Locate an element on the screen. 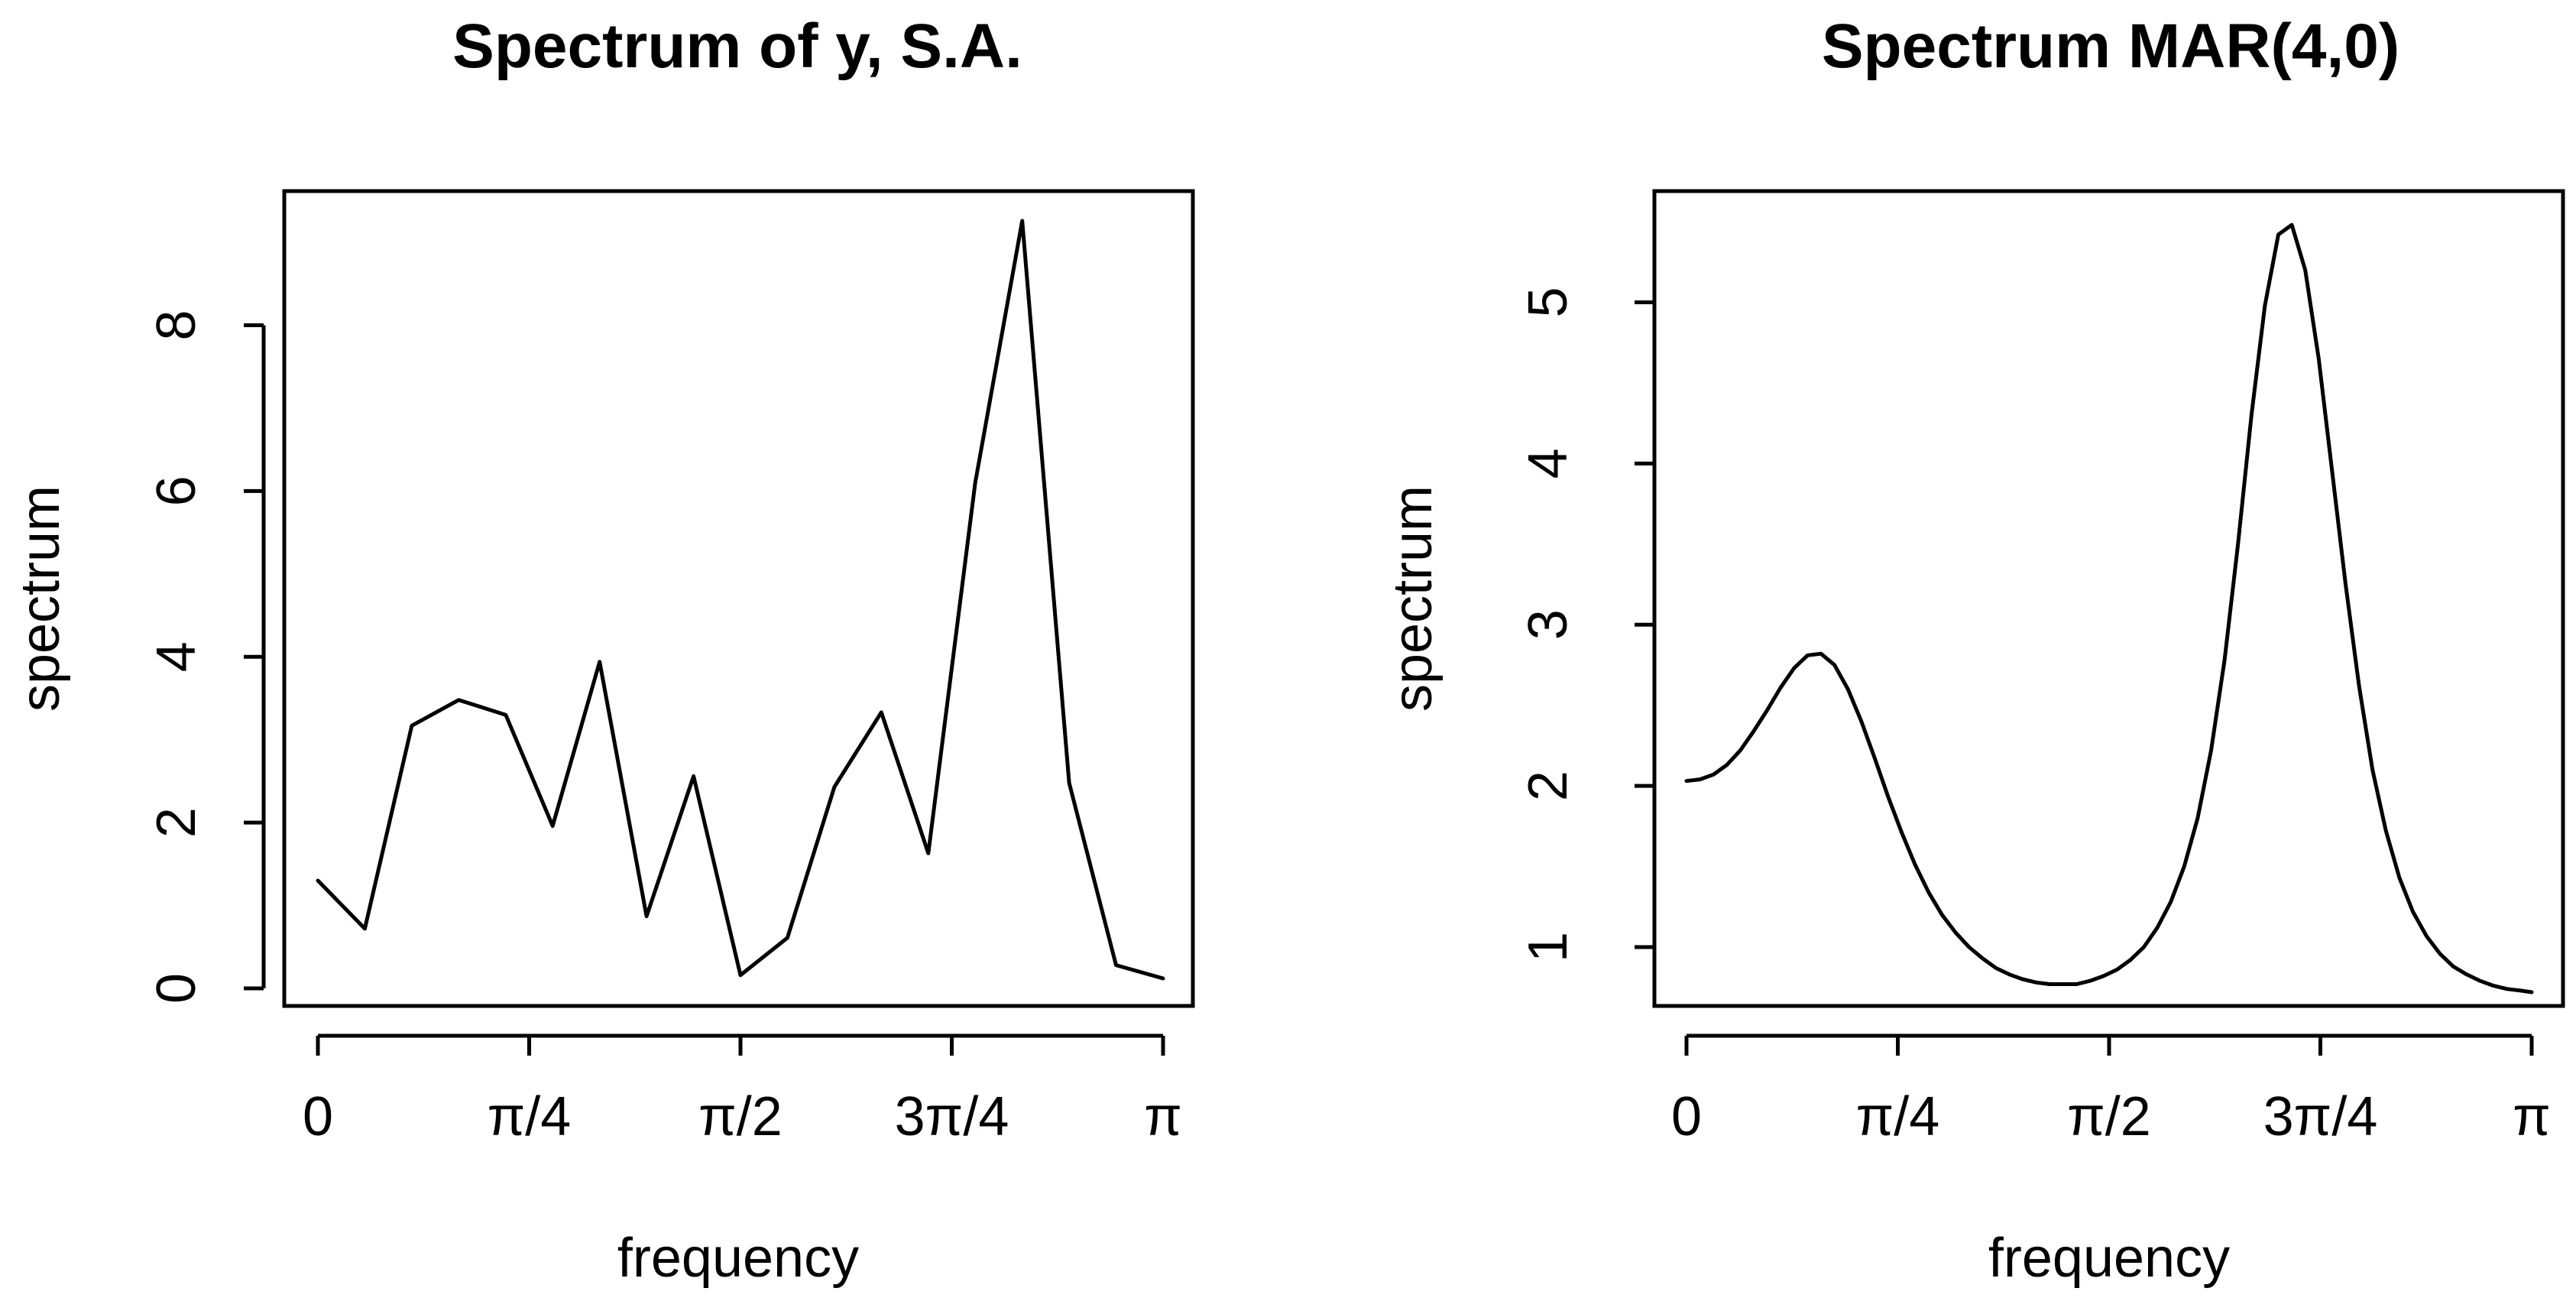 This screenshot has width=2576, height=1301. y-axis: 0 2 4 6 8 is located at coordinates (206, 657).